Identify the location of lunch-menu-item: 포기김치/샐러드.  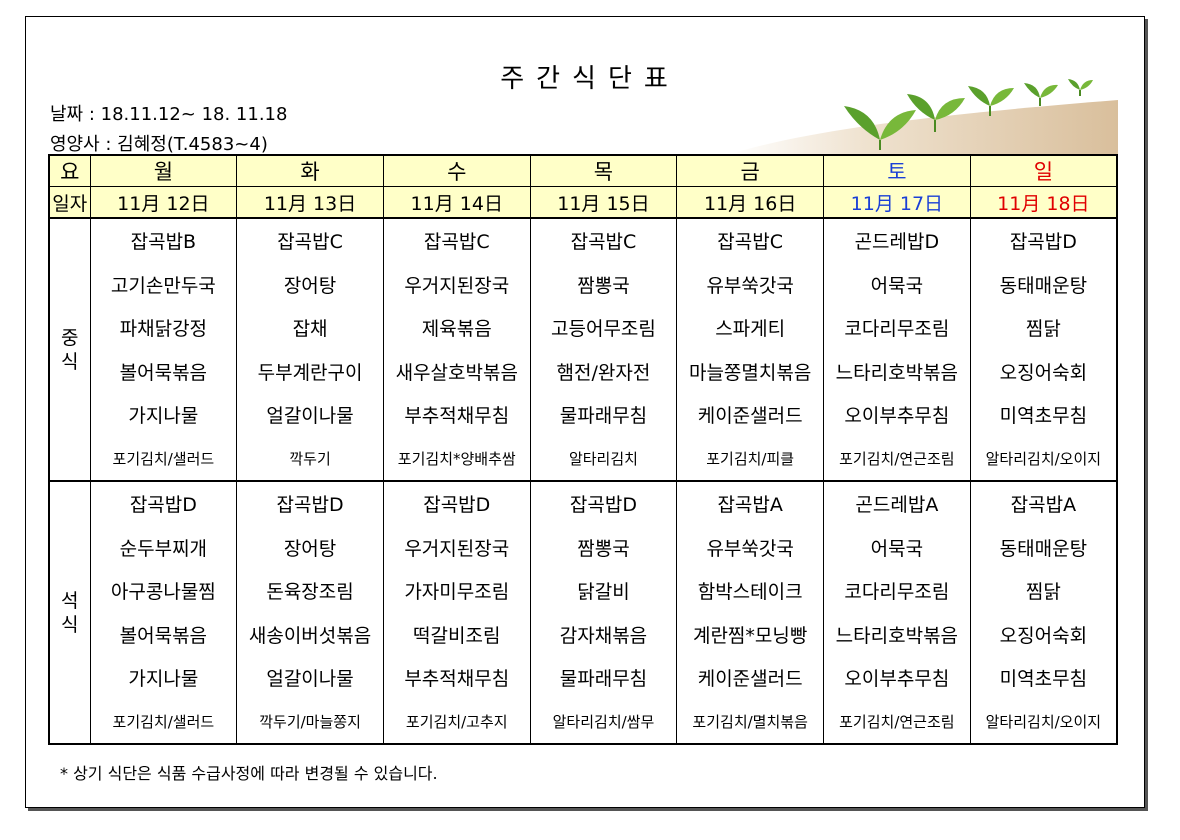
(163, 458).